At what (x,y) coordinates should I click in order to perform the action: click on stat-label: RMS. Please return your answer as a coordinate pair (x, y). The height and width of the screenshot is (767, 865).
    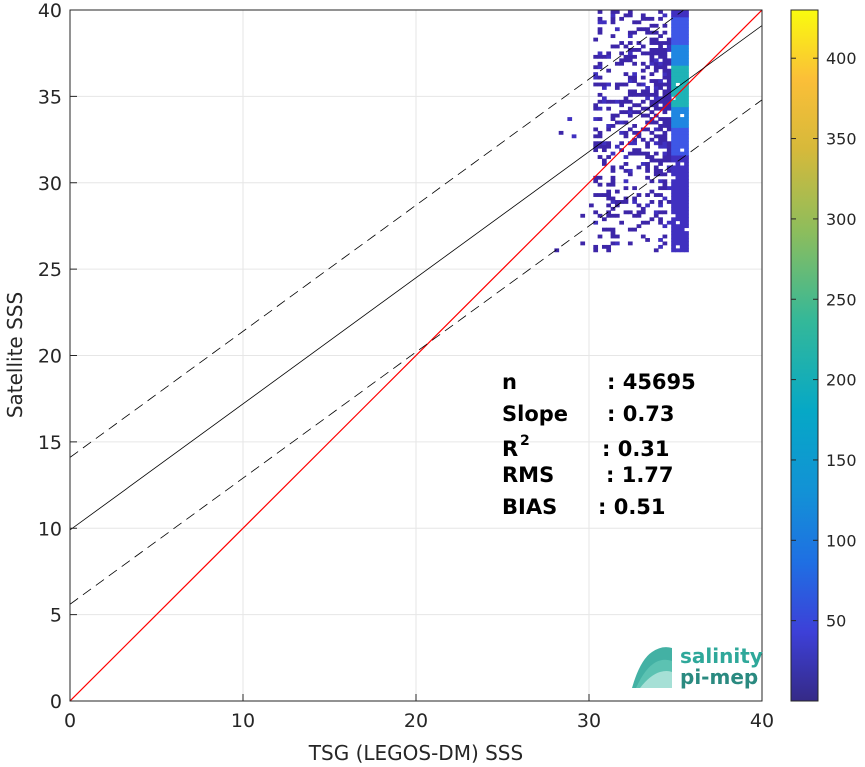
    Looking at the image, I should click on (528, 475).